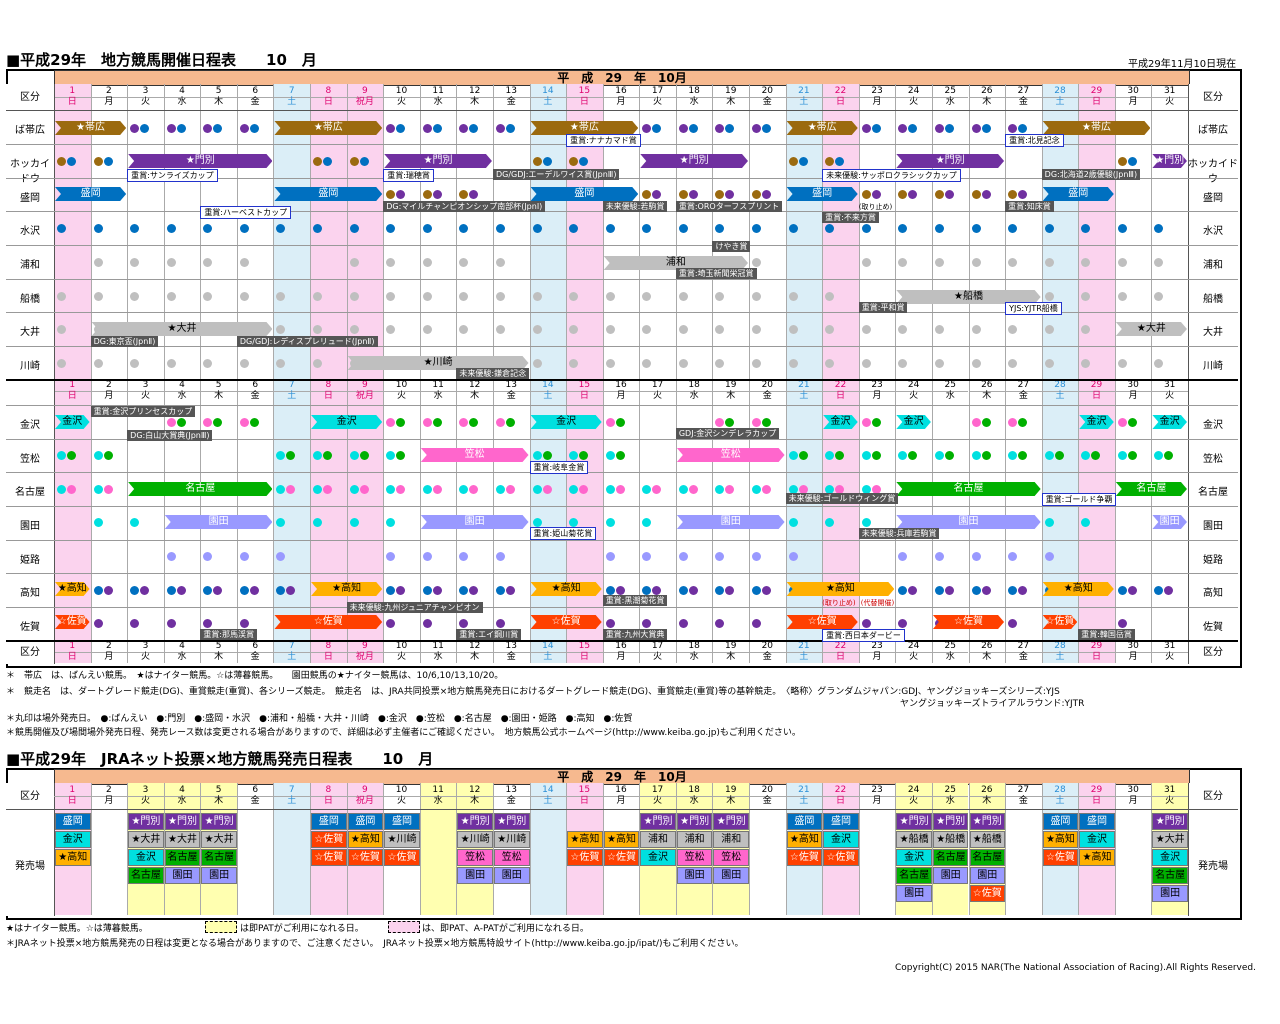 Image resolution: width=1280 pixels, height=1024 pixels. I want to click on day-number: 4, so click(182, 92).